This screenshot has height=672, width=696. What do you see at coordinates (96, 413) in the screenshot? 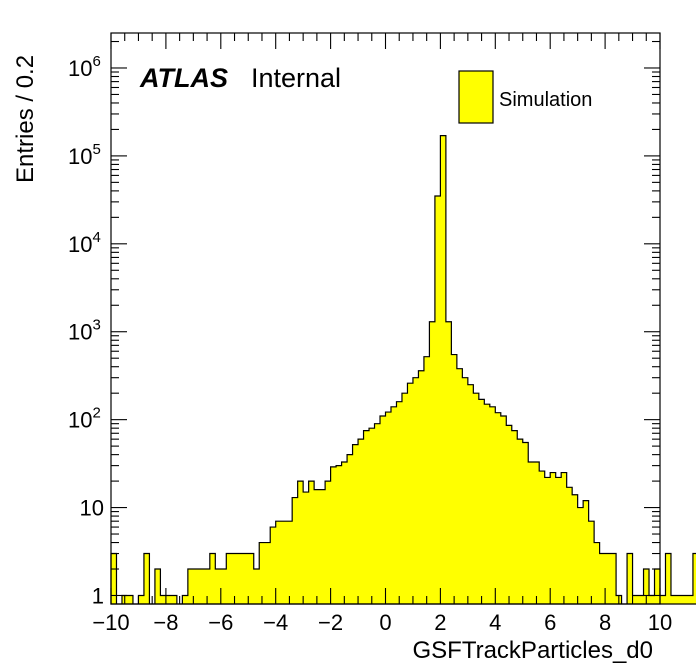
I see `y-tick-exponent: 2` at bounding box center [96, 413].